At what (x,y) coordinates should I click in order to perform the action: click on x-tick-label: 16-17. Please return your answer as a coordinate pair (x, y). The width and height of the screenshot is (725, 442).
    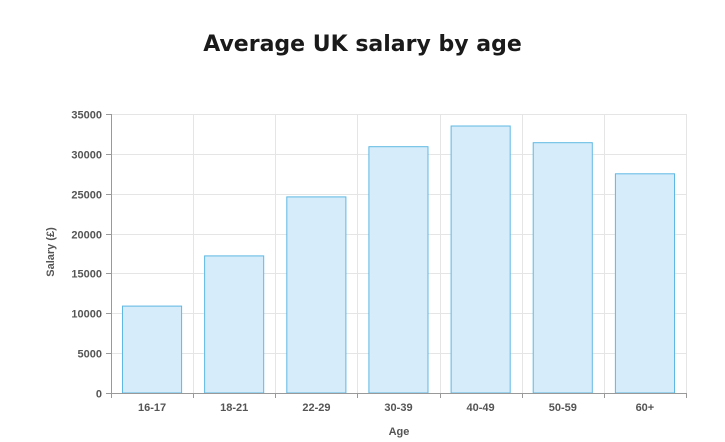
    Looking at the image, I should click on (152, 408).